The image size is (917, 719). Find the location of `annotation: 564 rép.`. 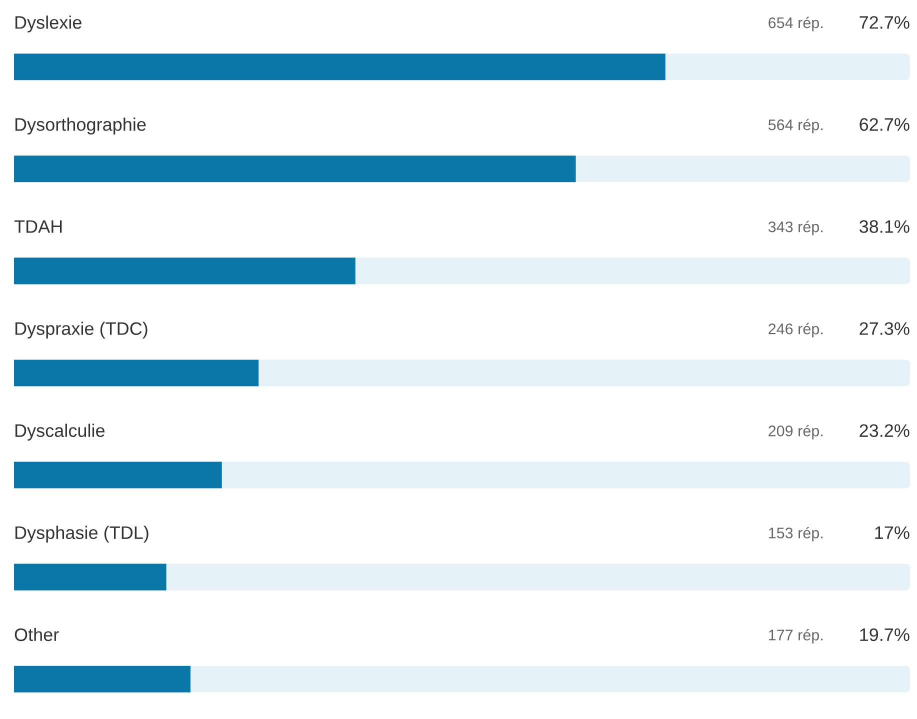

annotation: 564 rép. is located at coordinates (795, 126).